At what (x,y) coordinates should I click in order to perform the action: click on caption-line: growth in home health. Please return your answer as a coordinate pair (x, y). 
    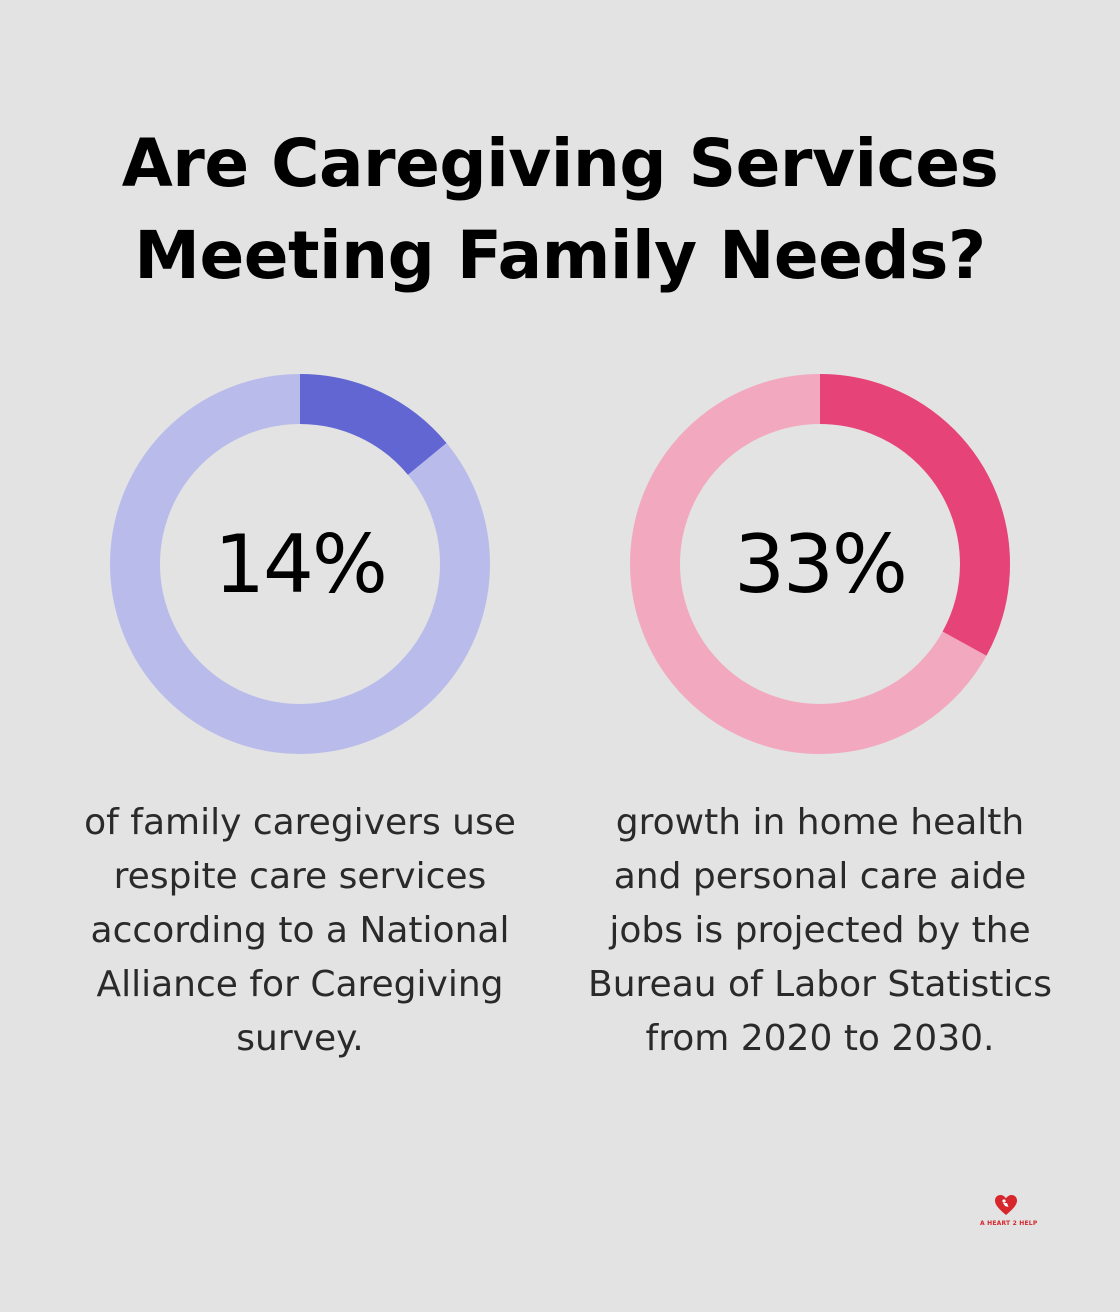
    Looking at the image, I should click on (820, 822).